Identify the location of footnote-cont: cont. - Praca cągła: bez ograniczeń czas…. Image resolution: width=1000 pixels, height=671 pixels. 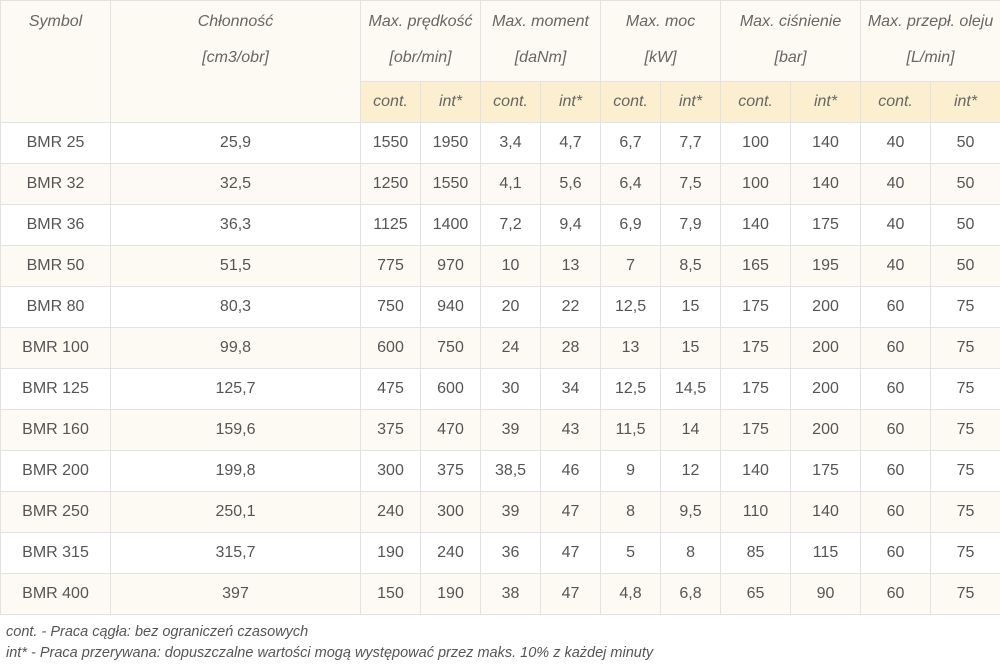
(157, 632).